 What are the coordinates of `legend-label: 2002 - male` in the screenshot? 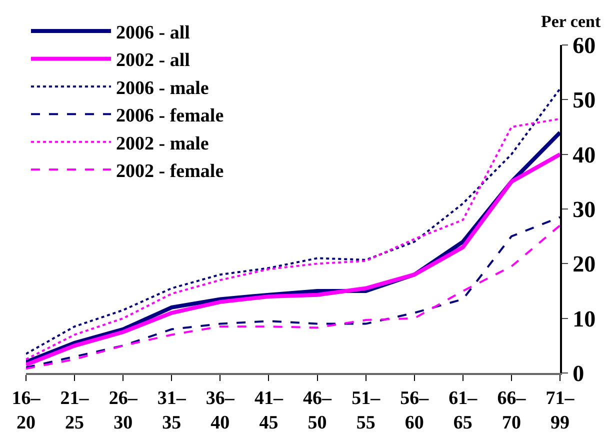 It's located at (162, 143).